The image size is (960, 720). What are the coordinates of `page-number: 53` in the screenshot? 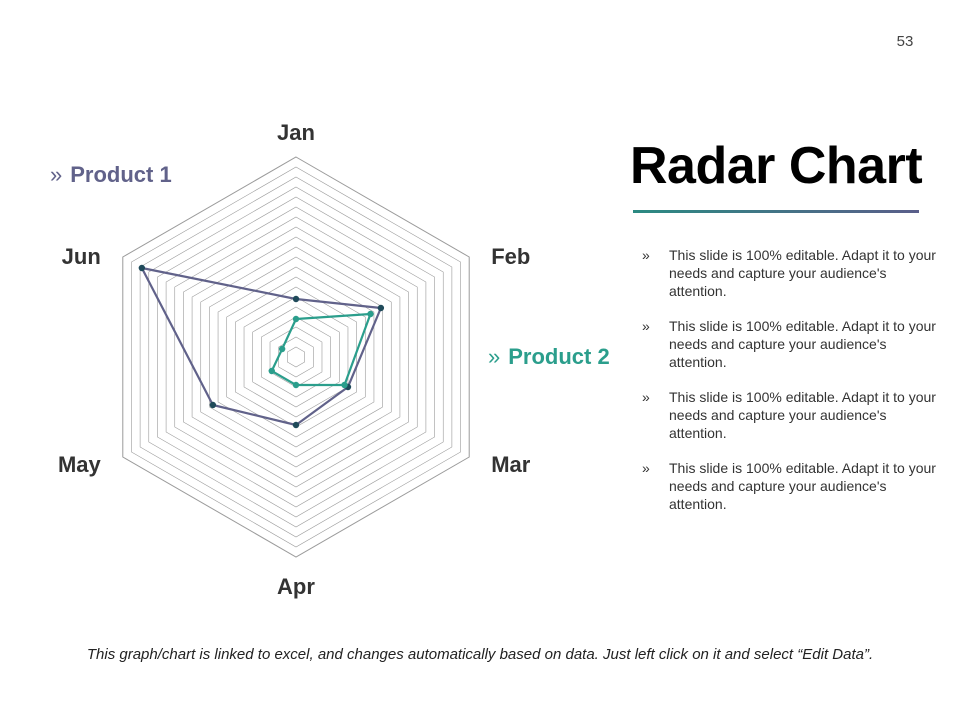 It's located at (905, 41).